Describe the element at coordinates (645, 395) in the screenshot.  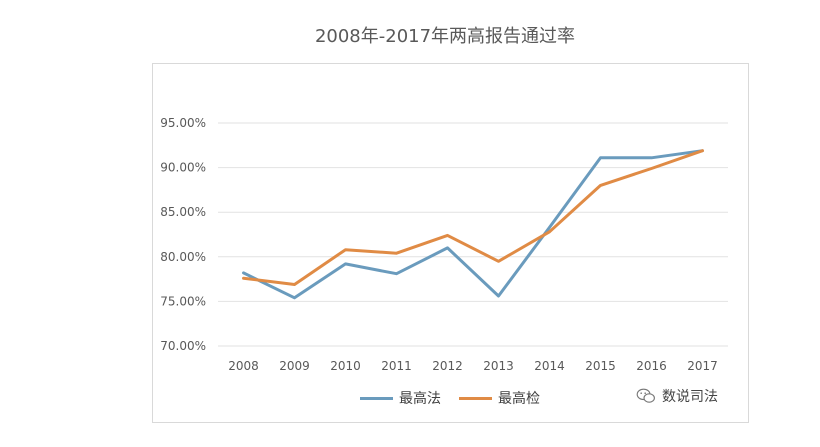
I see `wechat-icon` at that location.